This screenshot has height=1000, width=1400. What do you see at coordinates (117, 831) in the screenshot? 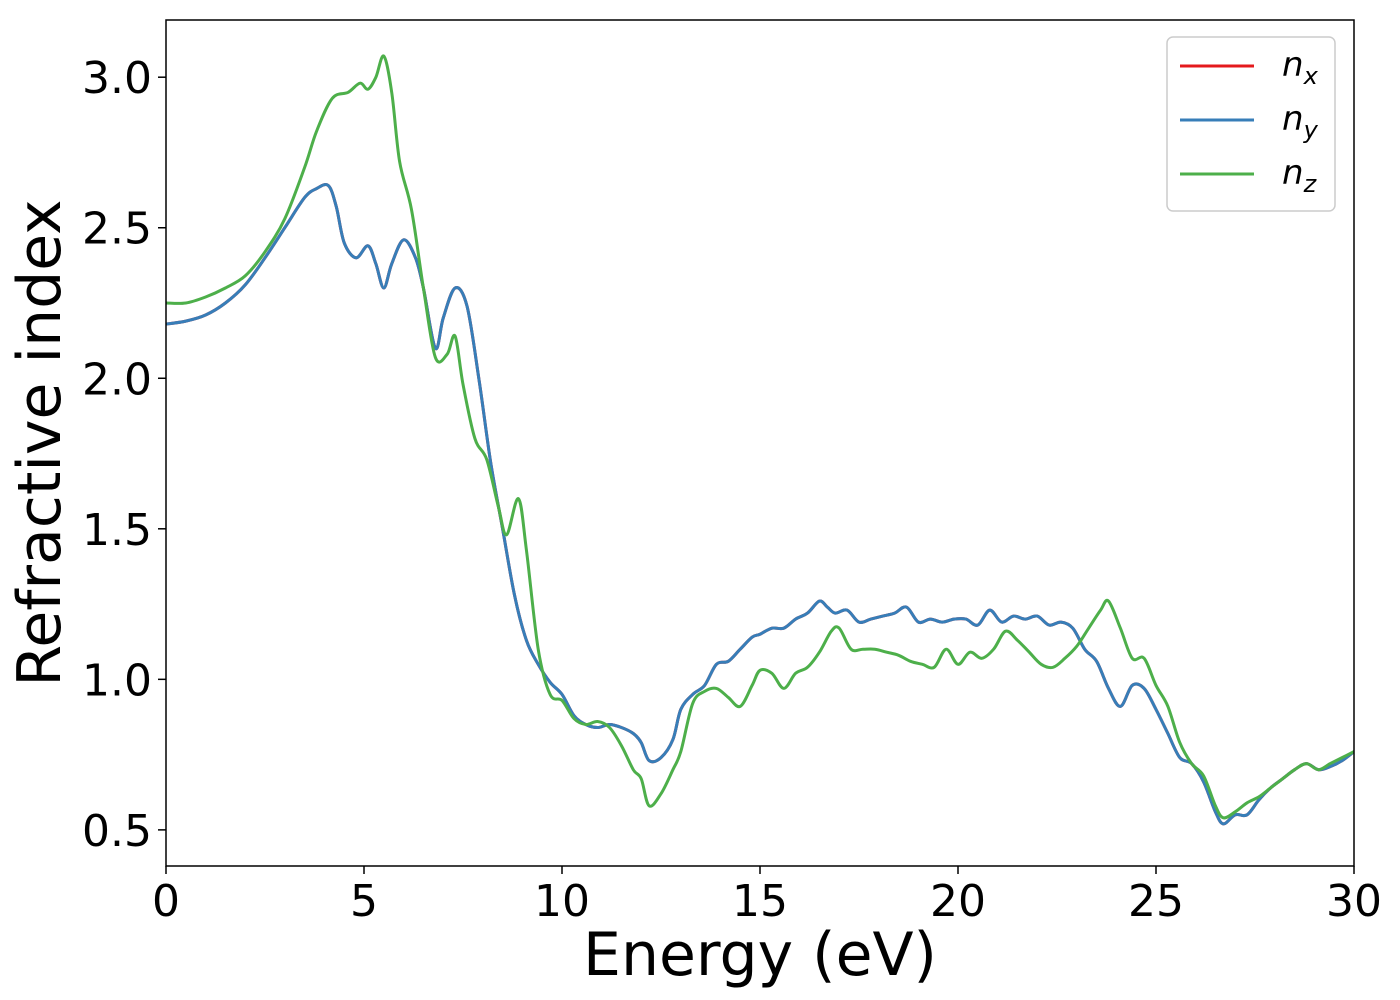
I see `y-tick-label: 0.5` at bounding box center [117, 831].